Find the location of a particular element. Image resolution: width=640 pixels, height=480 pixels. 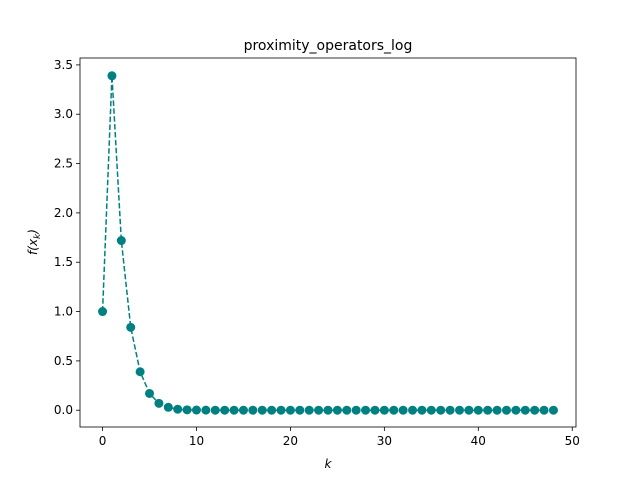

x-tick-label: 20 is located at coordinates (290, 441).